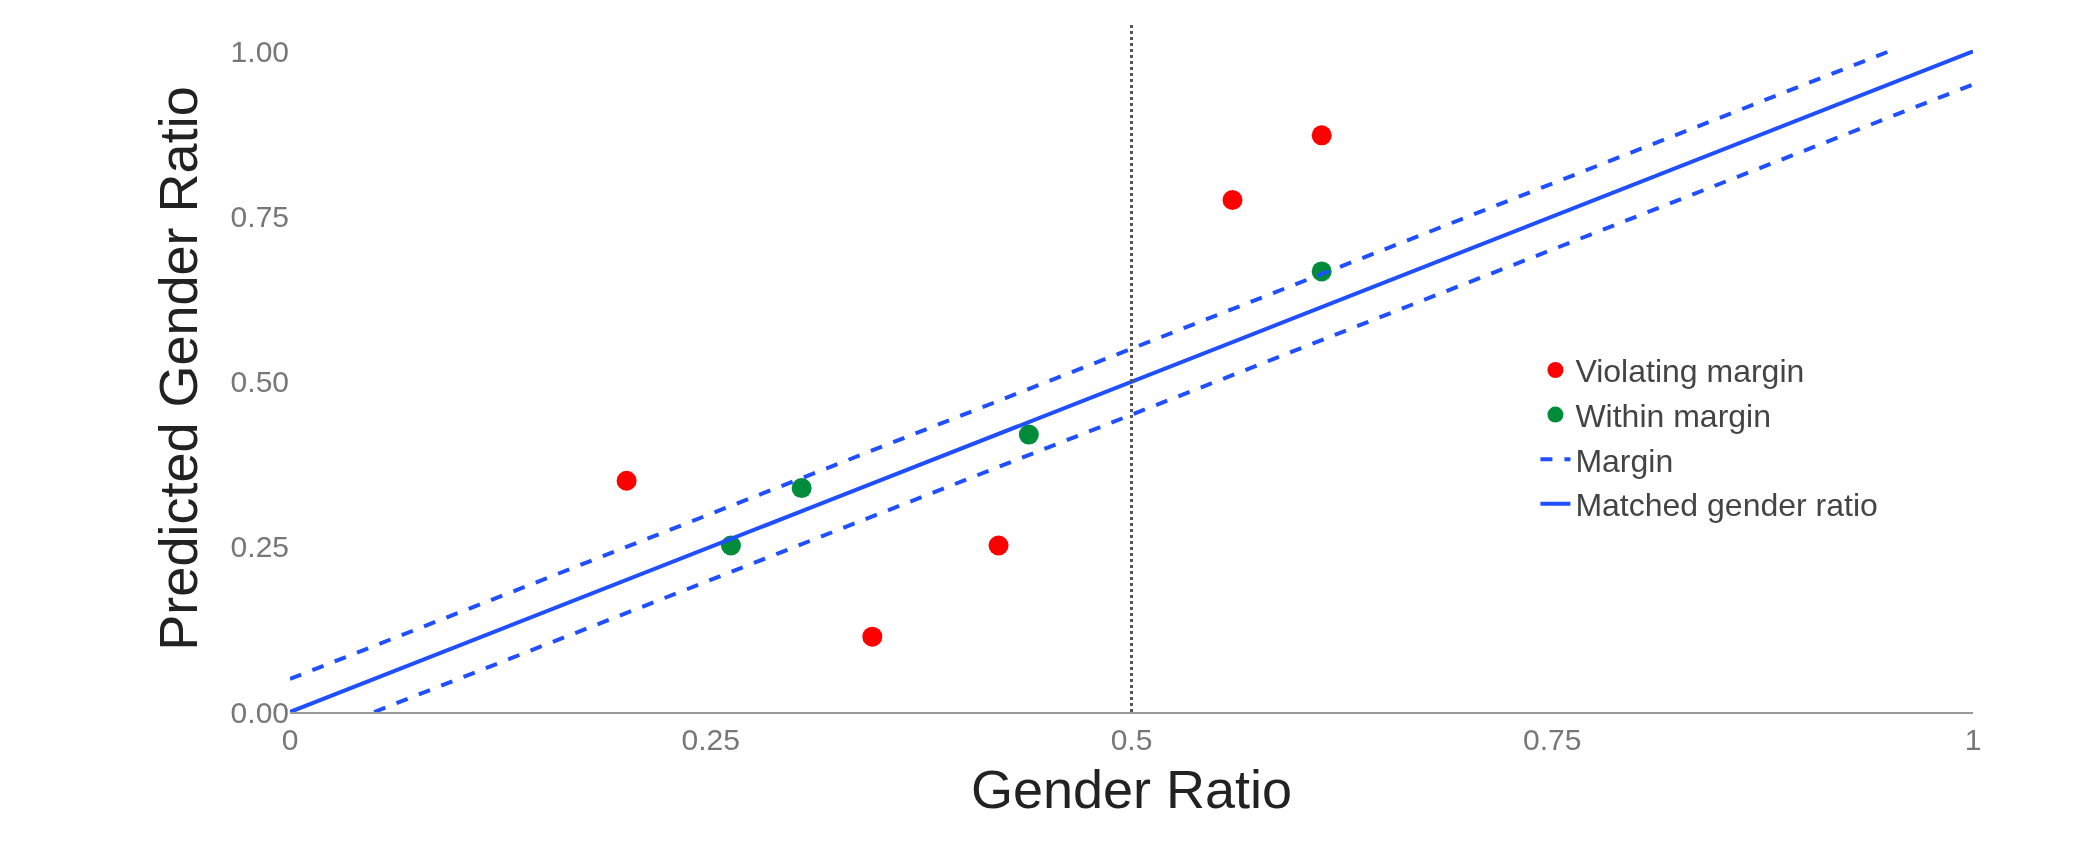 The image size is (2093, 862). What do you see at coordinates (178, 368) in the screenshot?
I see `y-axis-title: Predicted Gender Ratio` at bounding box center [178, 368].